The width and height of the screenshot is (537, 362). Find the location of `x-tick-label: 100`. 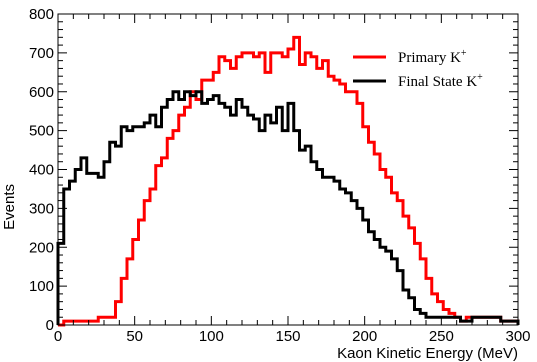

x-tick-label: 100 is located at coordinates (211, 336).